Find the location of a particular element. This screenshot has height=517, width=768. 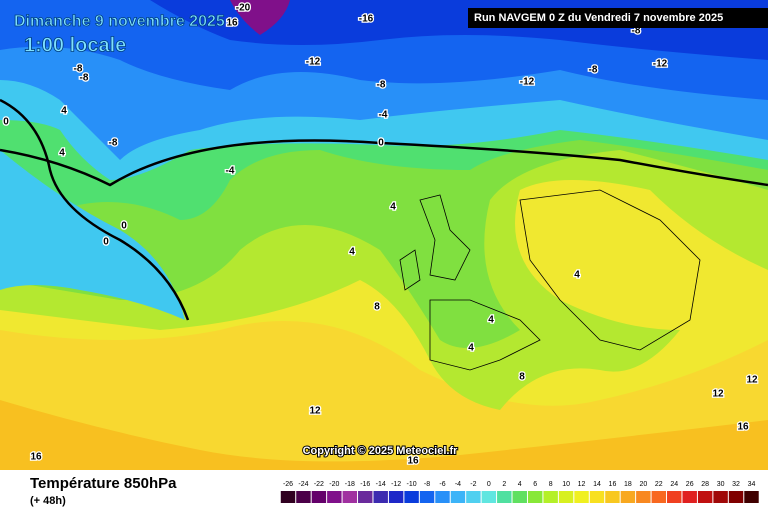

legend-tick-label: 32 is located at coordinates (736, 484).